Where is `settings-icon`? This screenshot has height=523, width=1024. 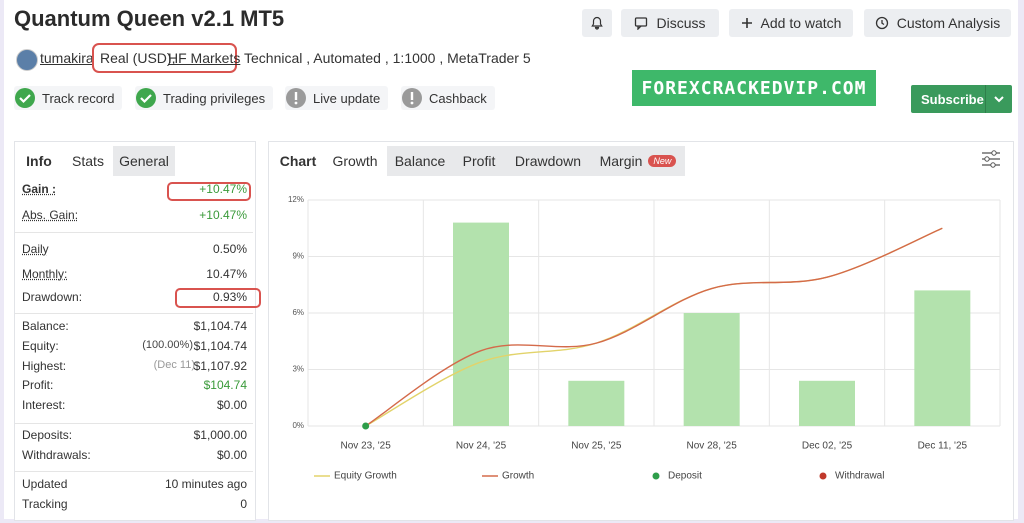 settings-icon is located at coordinates (991, 159).